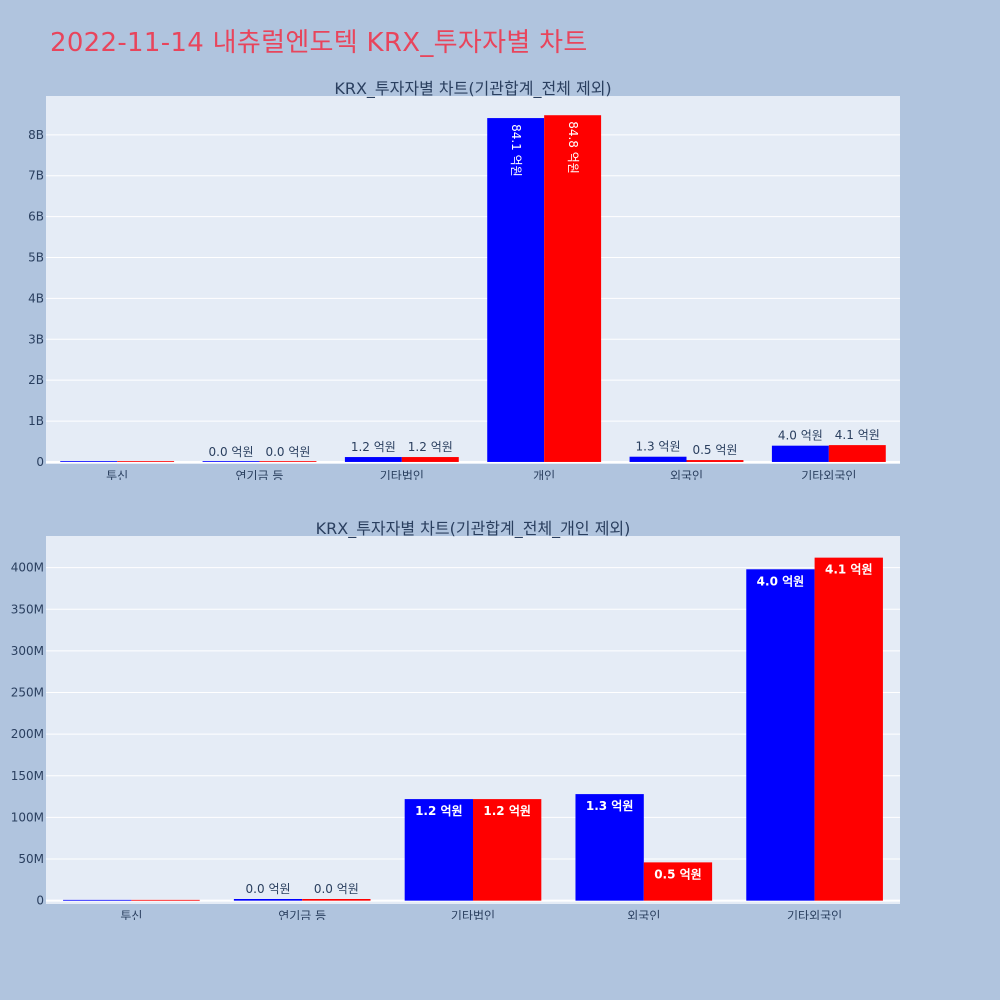  What do you see at coordinates (516, 150) in the screenshot?
I see `data-label: 84.1 억원` at bounding box center [516, 150].